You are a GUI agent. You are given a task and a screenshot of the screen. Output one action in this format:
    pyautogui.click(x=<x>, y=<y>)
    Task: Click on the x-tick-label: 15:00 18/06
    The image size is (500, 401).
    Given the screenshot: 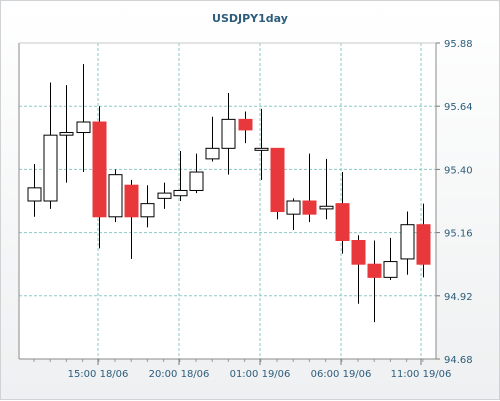 What is the action you would take?
    pyautogui.click(x=98, y=374)
    